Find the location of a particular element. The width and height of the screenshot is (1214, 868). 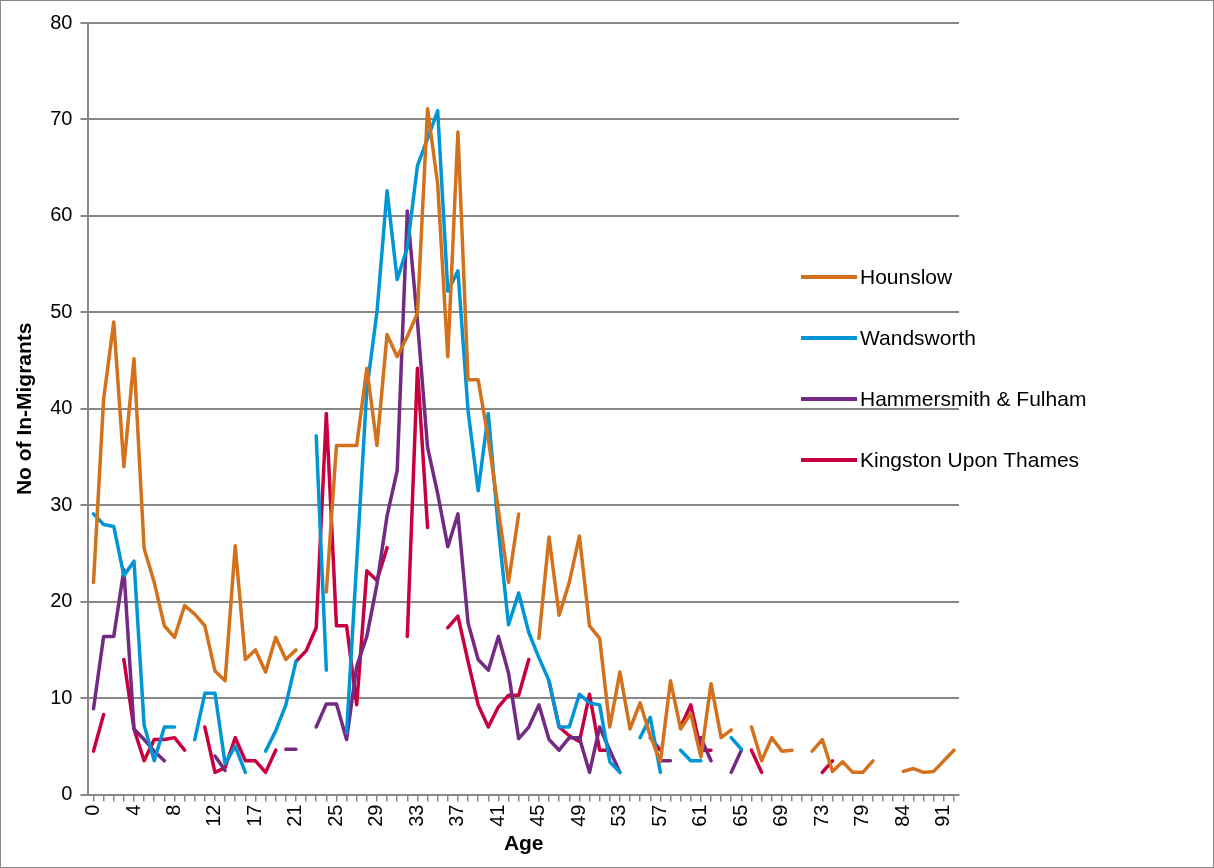

x-tick-label: 29 is located at coordinates (375, 815).